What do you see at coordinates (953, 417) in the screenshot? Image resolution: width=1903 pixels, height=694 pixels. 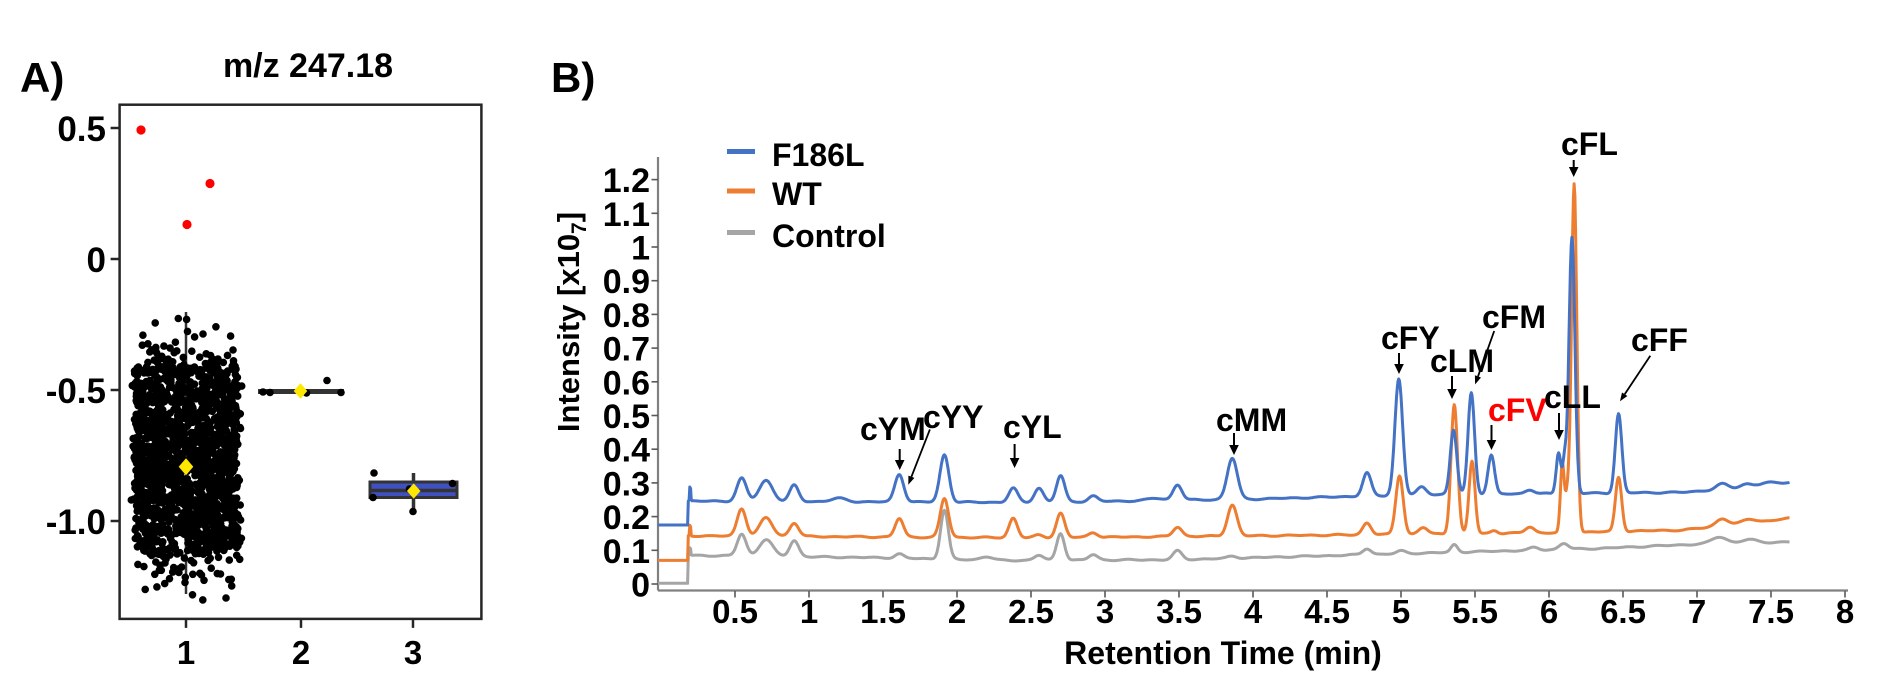 I see `svg-text: cYY` at bounding box center [953, 417].